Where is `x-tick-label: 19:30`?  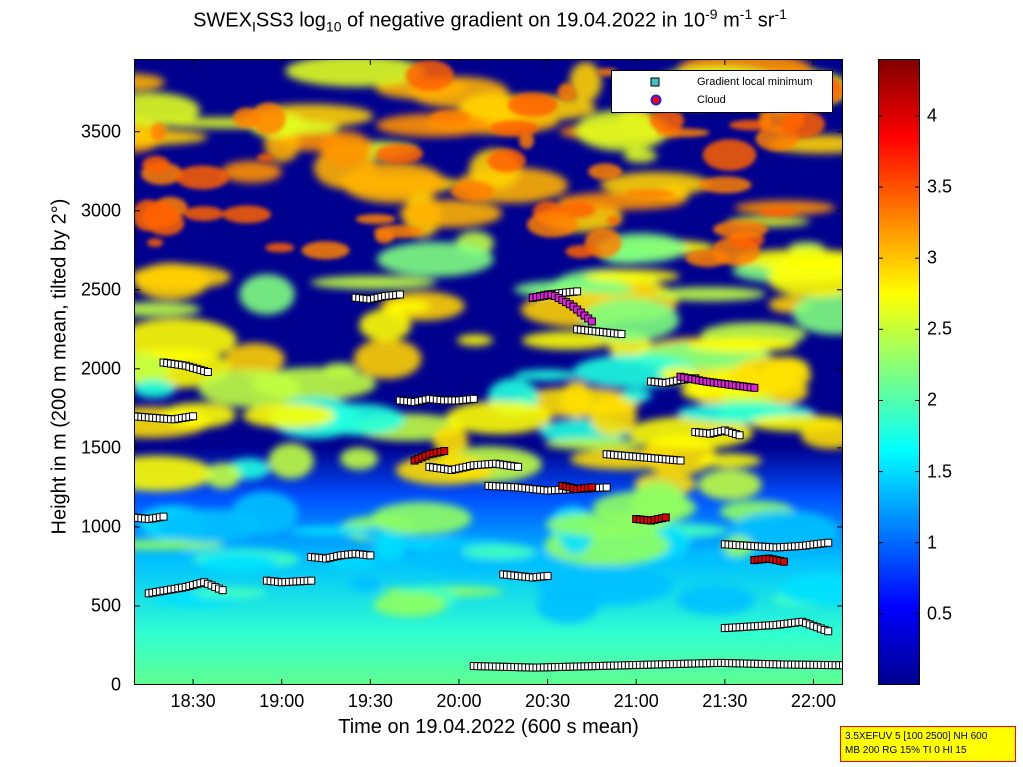 x-tick-label: 19:30 is located at coordinates (370, 701).